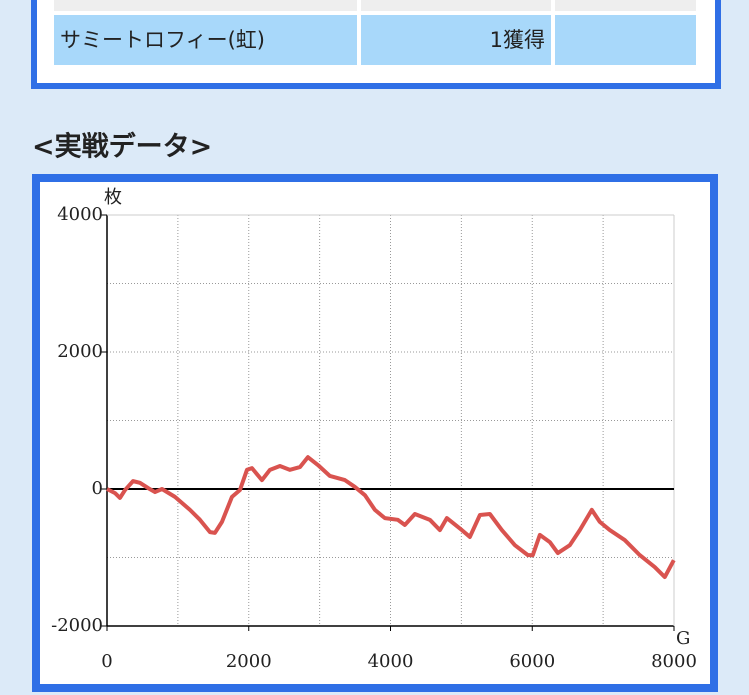 The width and height of the screenshot is (749, 695). I want to click on y-tick-label: 4000, so click(80, 214).